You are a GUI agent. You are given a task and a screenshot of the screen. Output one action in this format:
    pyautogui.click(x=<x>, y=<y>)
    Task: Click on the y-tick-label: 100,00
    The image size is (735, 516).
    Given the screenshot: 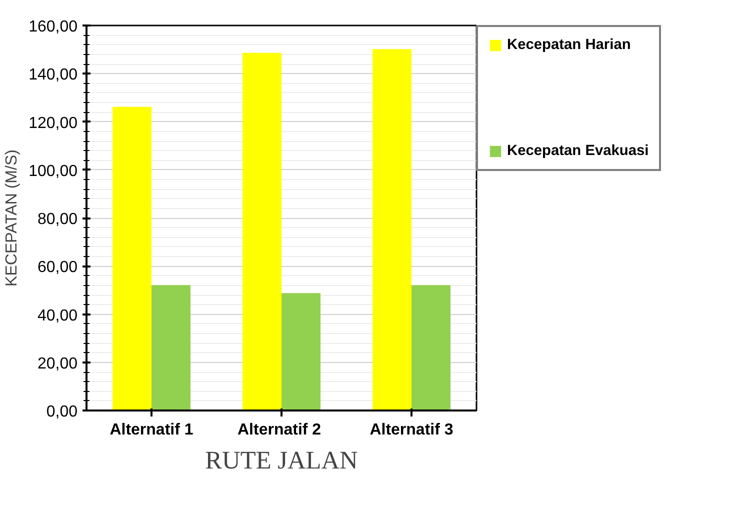 What is the action you would take?
    pyautogui.click(x=53, y=171)
    